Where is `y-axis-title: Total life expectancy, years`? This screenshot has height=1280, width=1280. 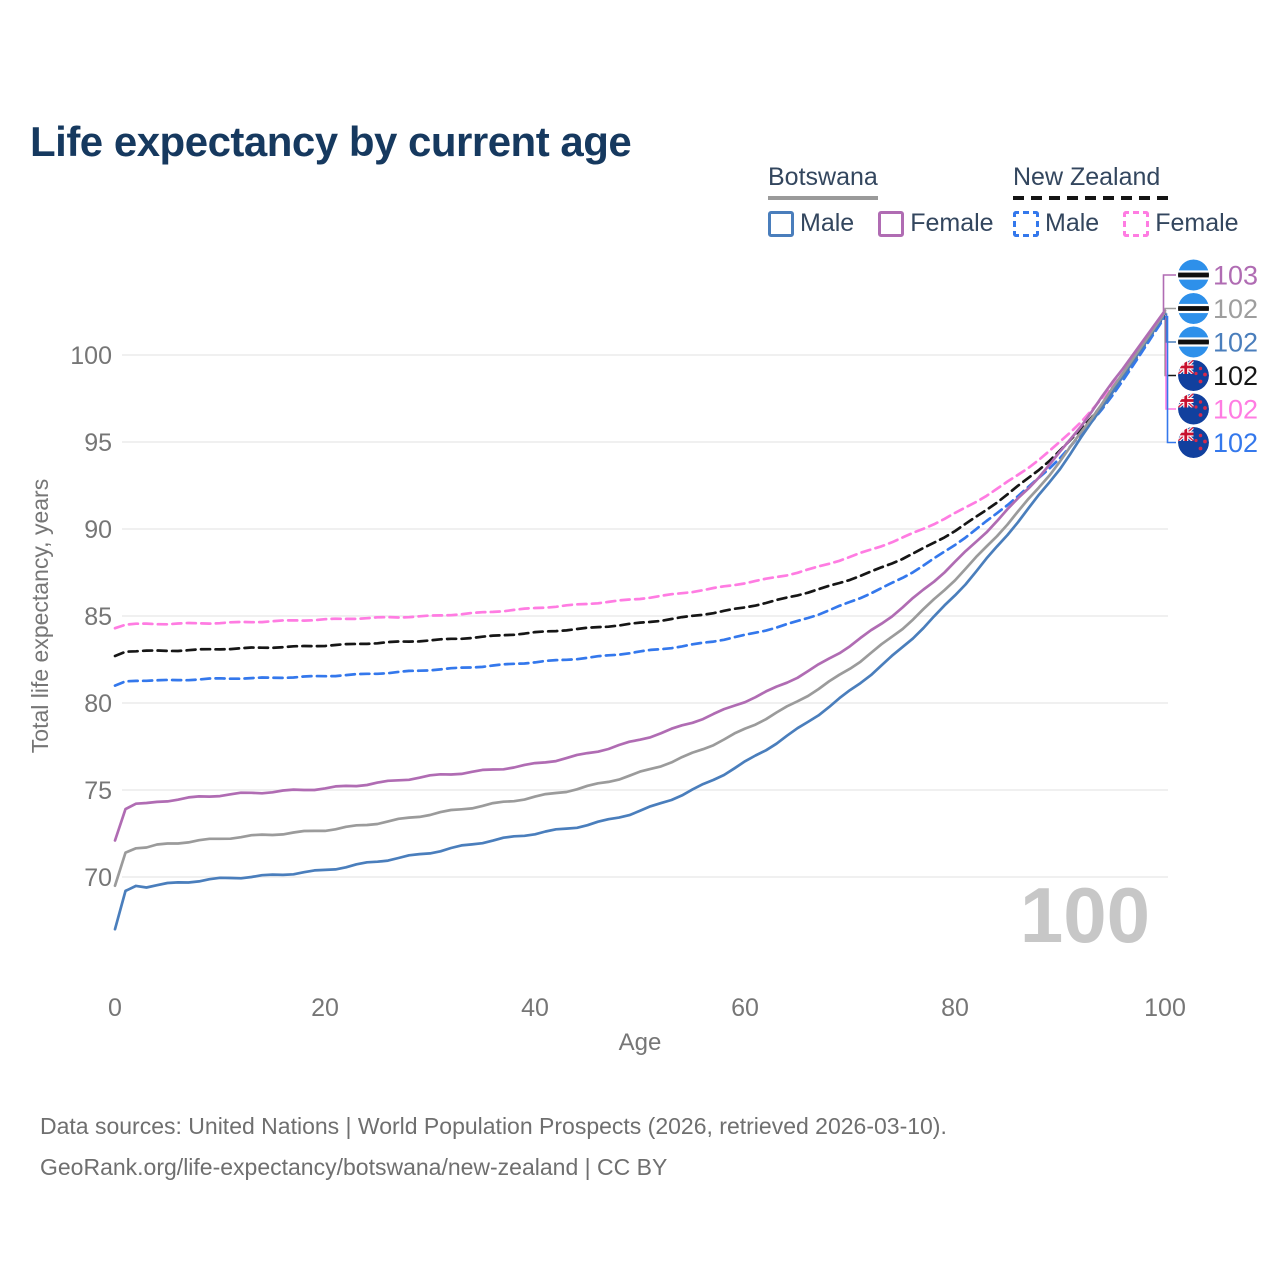
y-axis-title: Total life expectancy, years is located at coordinates (40, 616).